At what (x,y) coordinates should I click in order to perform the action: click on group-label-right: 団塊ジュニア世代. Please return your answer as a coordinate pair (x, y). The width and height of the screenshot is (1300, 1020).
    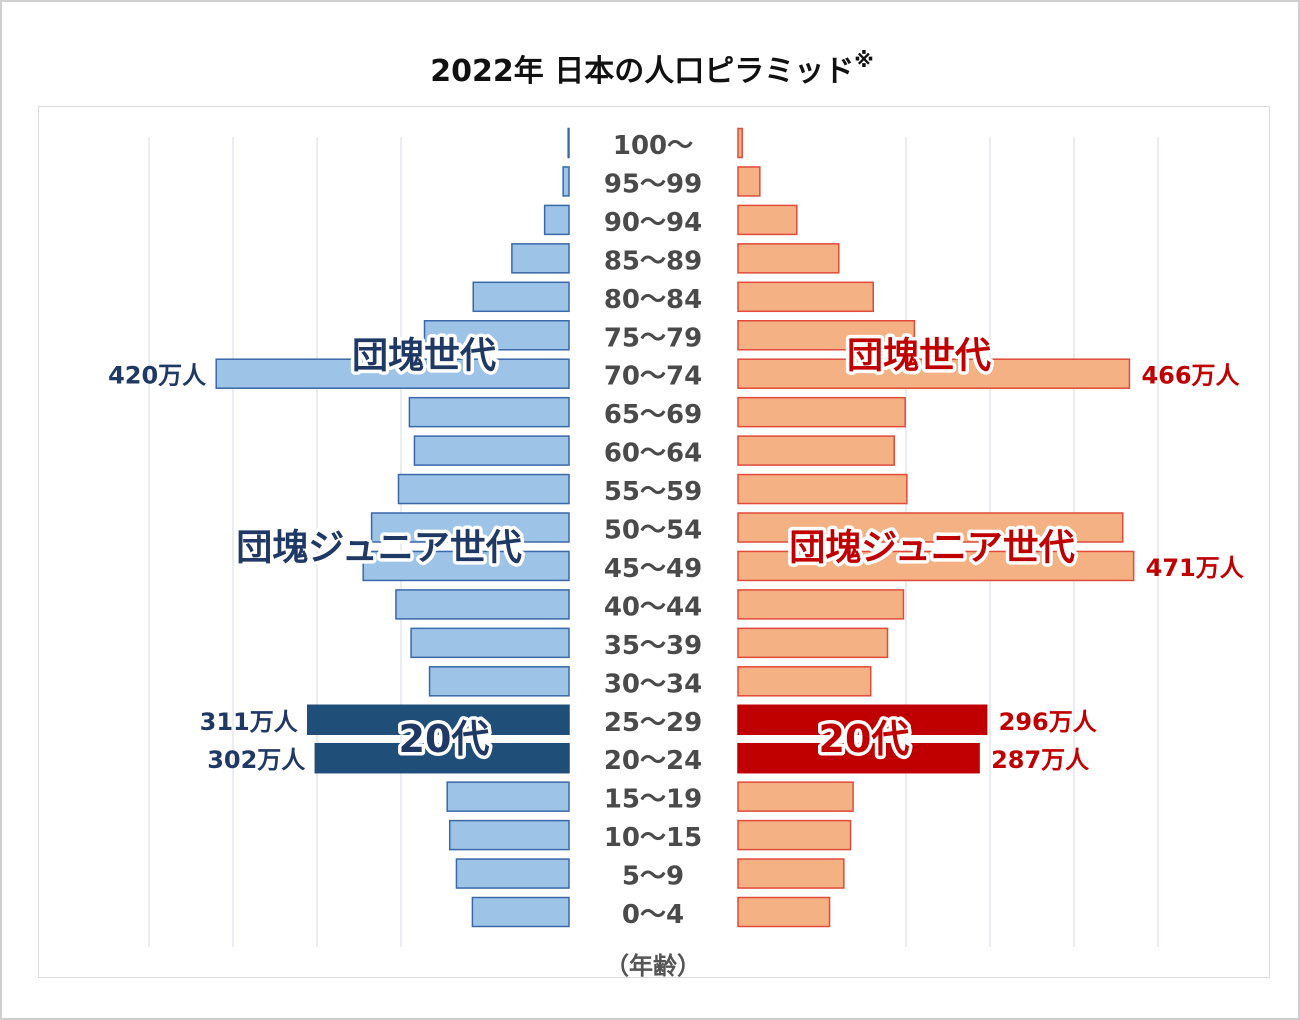
    Looking at the image, I should click on (931, 548).